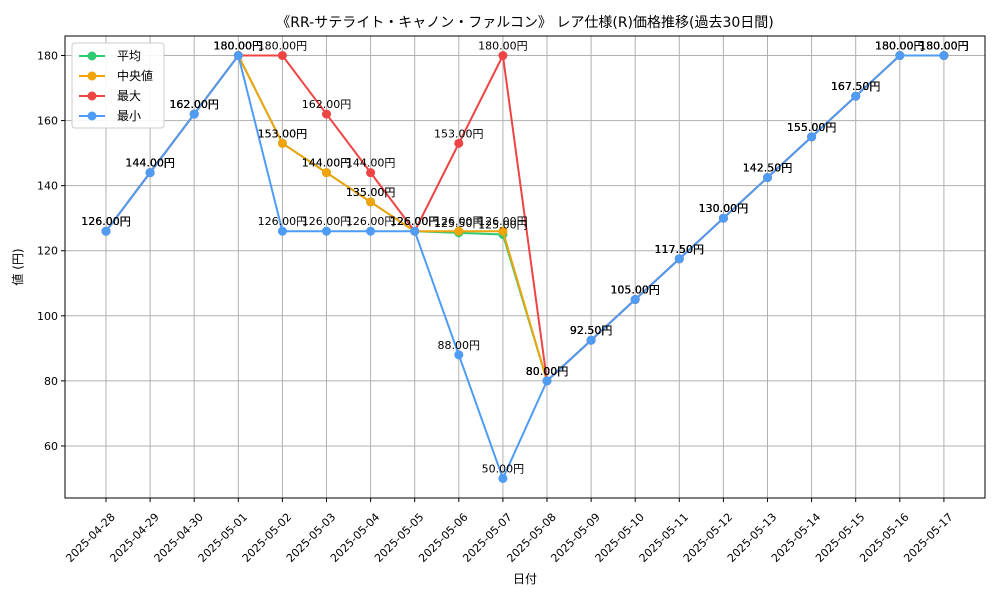 The image size is (1000, 600). What do you see at coordinates (635, 290) in the screenshot?
I see `data-label: 105.00円` at bounding box center [635, 290].